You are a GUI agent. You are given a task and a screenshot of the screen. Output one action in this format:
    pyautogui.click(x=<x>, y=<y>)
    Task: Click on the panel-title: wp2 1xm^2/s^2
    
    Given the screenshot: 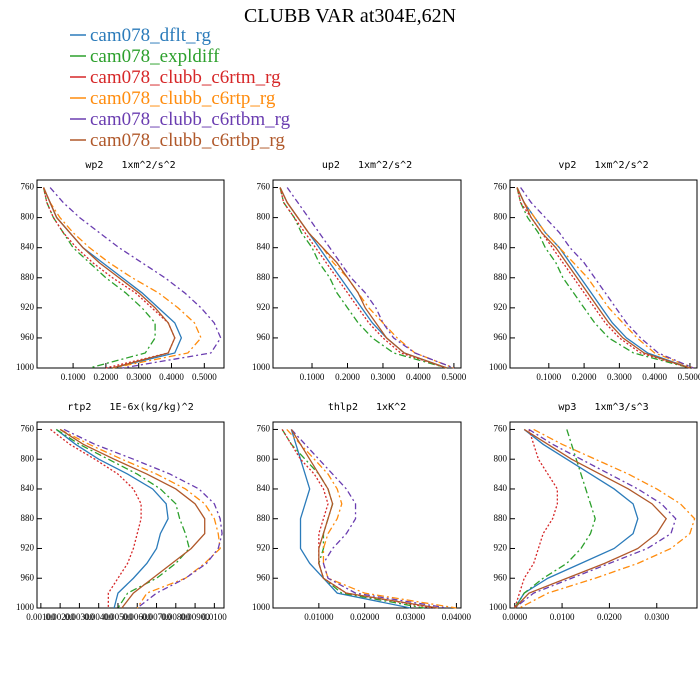 What is the action you would take?
    pyautogui.click(x=130, y=165)
    